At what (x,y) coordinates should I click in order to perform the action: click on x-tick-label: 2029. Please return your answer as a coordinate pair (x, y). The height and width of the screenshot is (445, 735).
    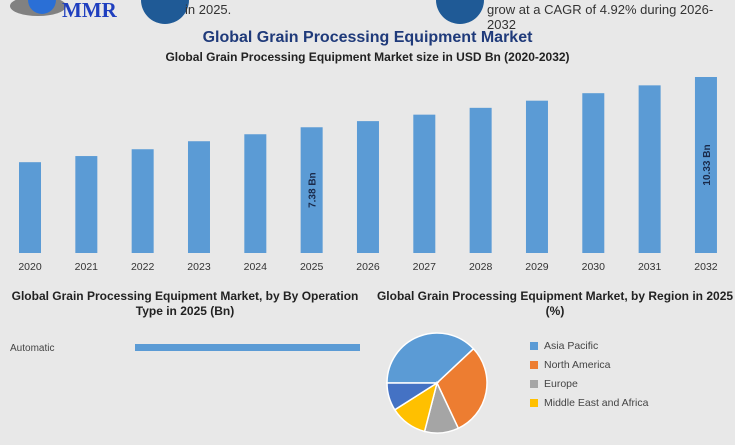
    Looking at the image, I should click on (537, 267).